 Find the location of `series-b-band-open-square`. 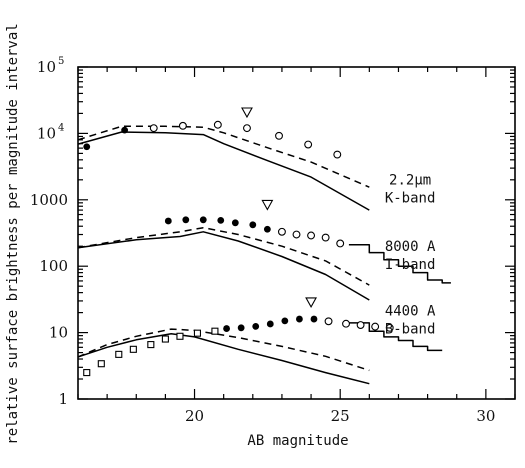

series-b-band-open-square is located at coordinates (151, 352).